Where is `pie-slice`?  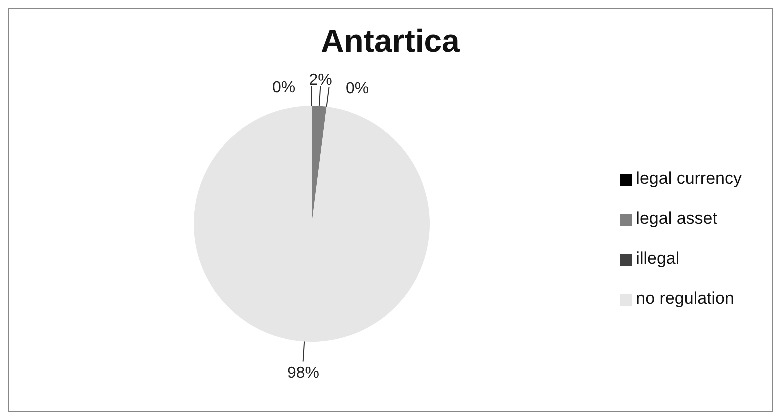
pie-slice is located at coordinates (319, 165).